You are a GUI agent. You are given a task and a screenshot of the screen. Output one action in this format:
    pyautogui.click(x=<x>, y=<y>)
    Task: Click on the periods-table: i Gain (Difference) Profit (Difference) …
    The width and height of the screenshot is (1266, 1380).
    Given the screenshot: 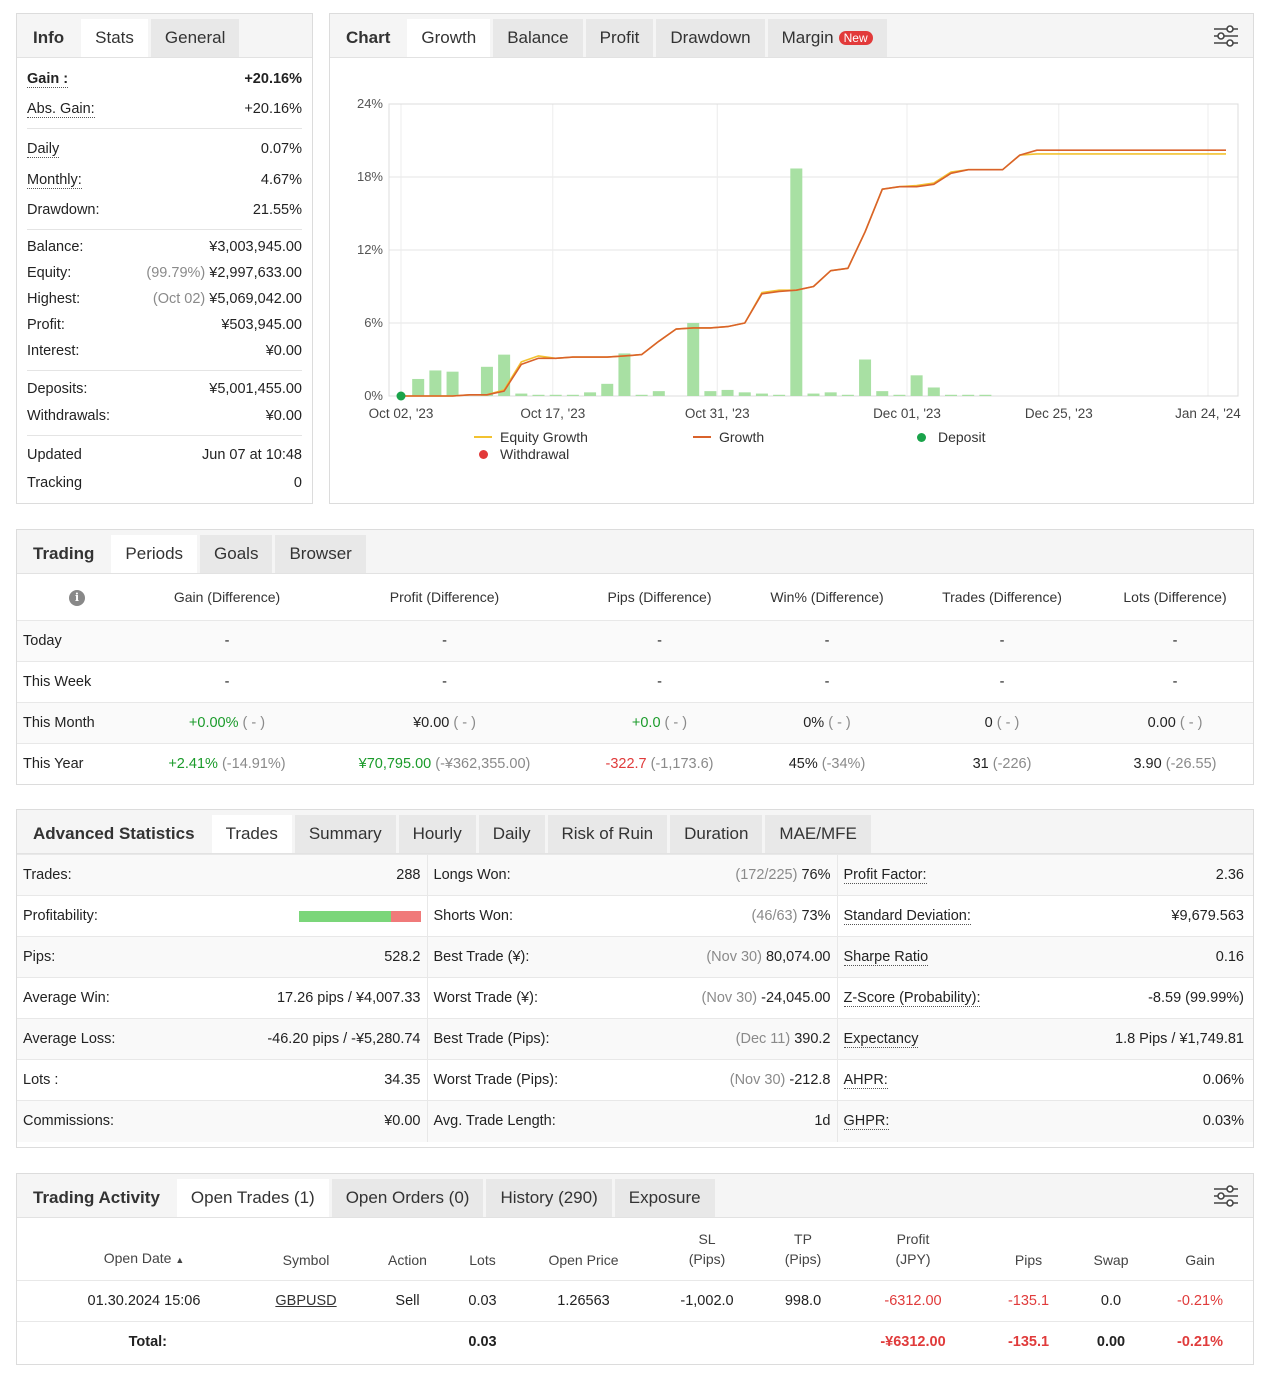 What is the action you would take?
    pyautogui.click(x=635, y=679)
    